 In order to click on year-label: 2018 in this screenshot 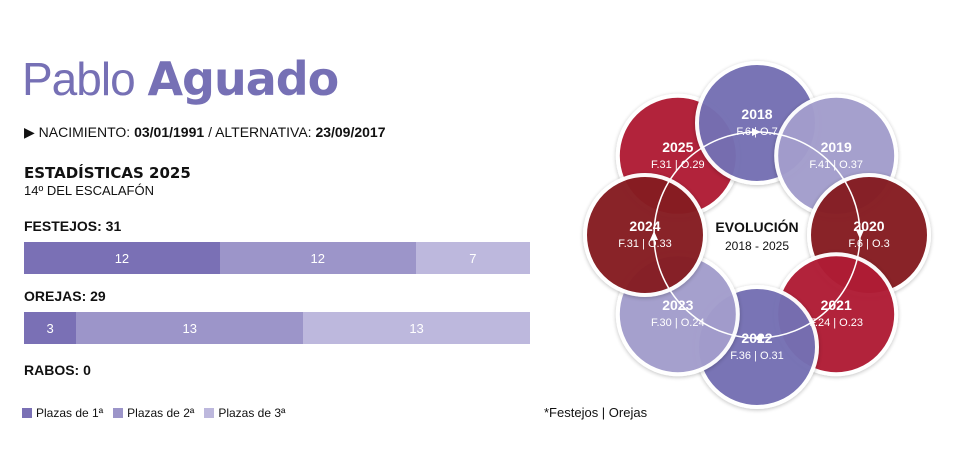, I will do `click(756, 114)`.